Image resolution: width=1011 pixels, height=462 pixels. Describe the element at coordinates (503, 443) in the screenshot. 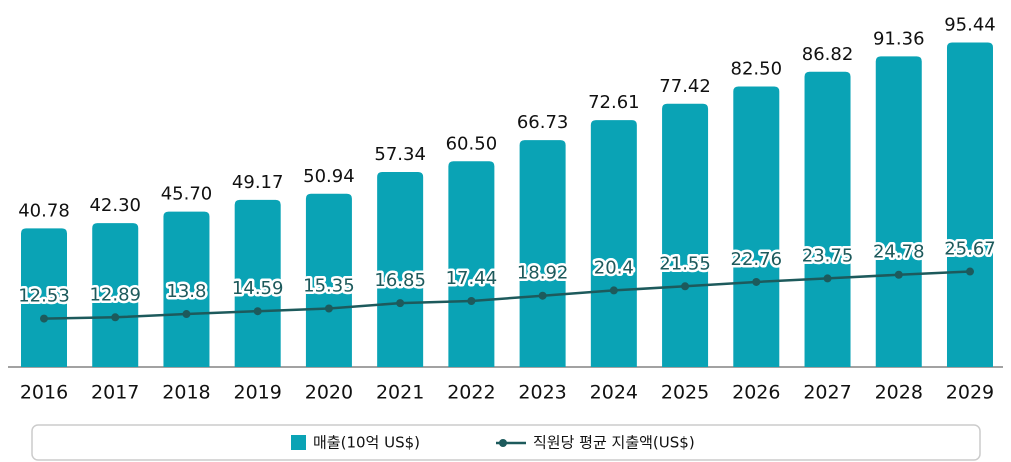

I see `legend-marker` at that location.